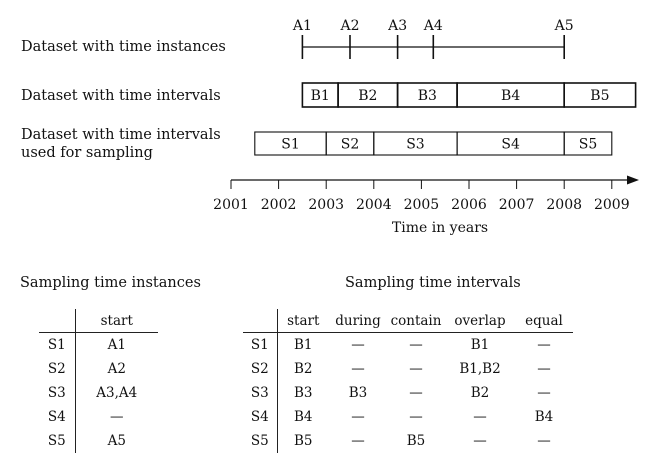 This screenshot has width=666, height=469. I want to click on axis-title: Time in years, so click(440, 228).